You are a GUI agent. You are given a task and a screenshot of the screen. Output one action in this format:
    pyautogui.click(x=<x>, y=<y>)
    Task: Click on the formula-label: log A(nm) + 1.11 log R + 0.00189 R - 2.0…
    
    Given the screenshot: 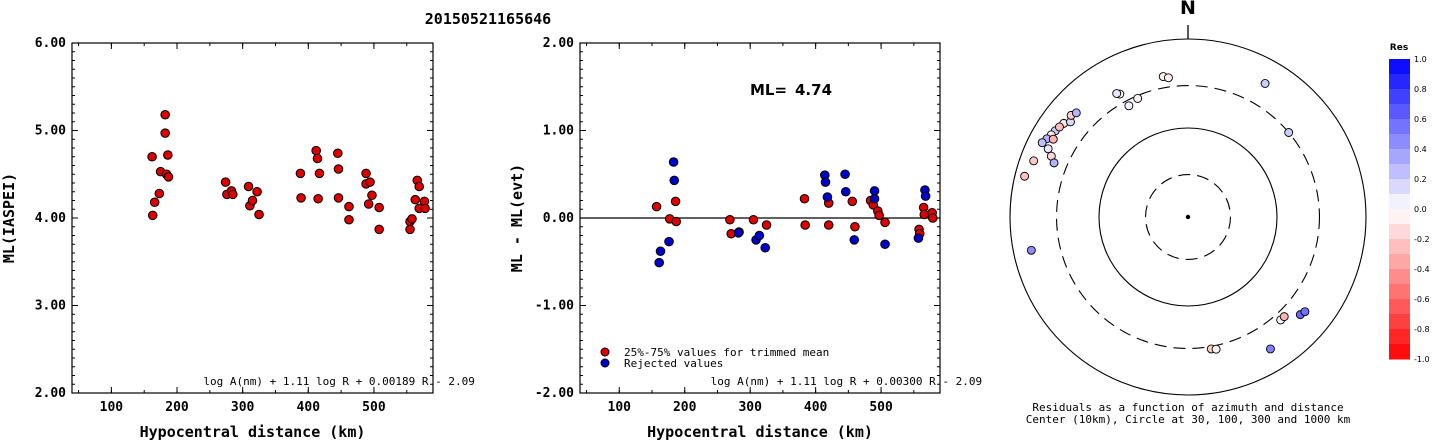 What is the action you would take?
    pyautogui.click(x=339, y=381)
    